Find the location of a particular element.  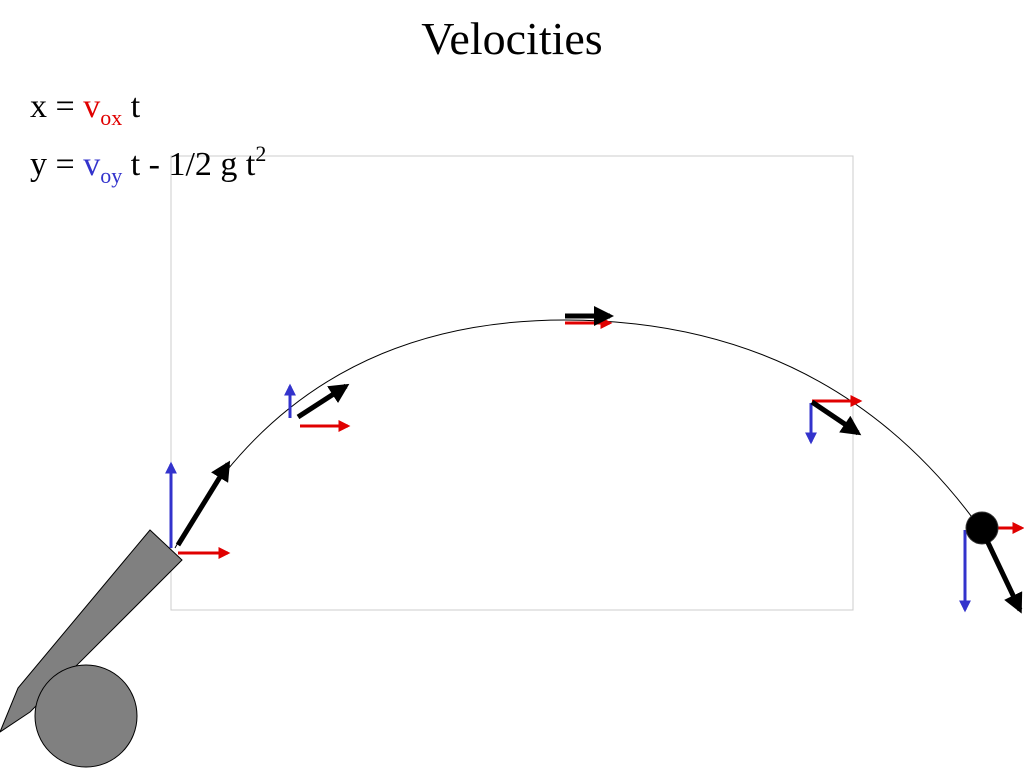

subscript: oy is located at coordinates (111, 175).